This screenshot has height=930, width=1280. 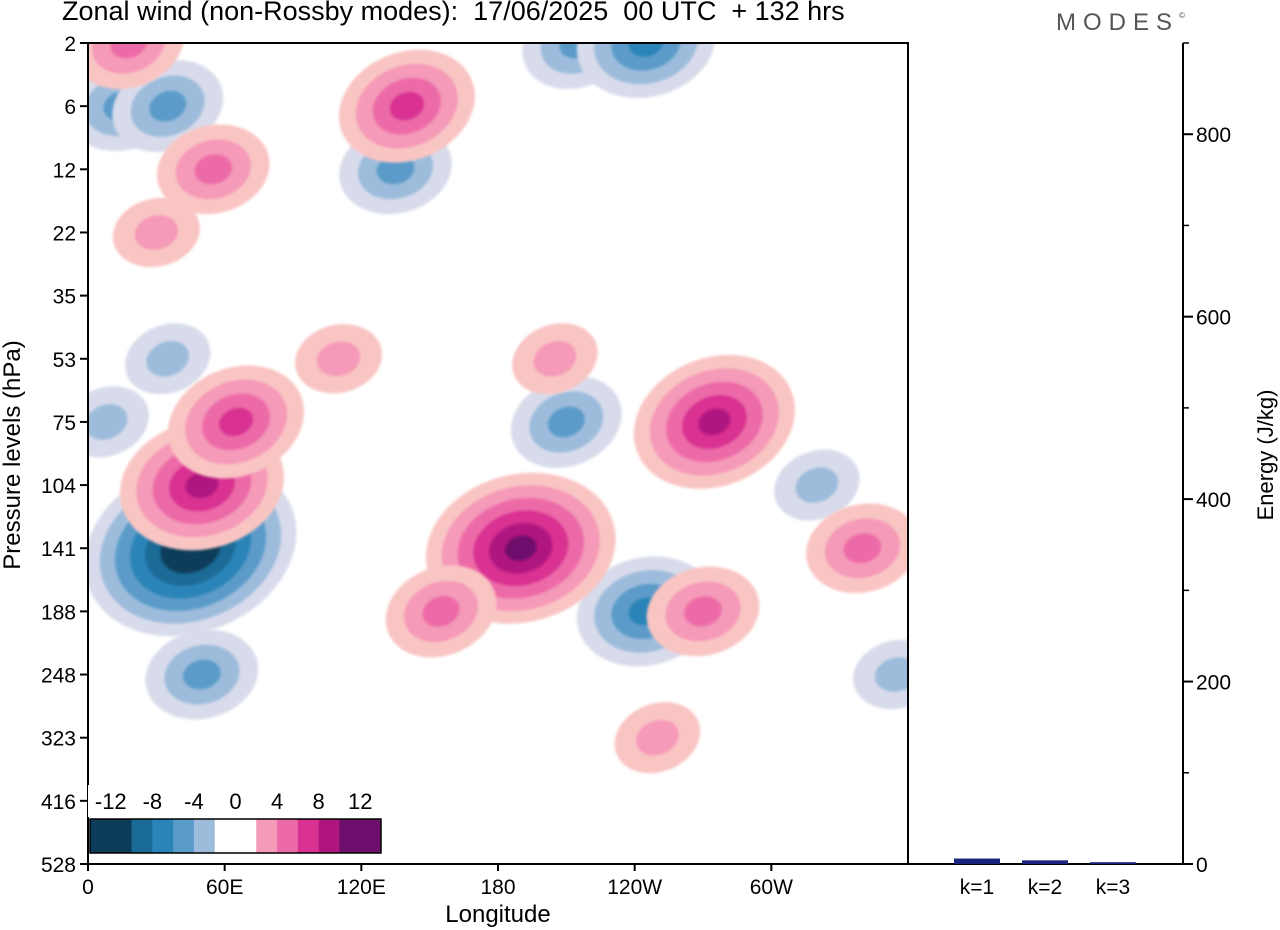 What do you see at coordinates (58, 802) in the screenshot?
I see `y-tick-label: 416` at bounding box center [58, 802].